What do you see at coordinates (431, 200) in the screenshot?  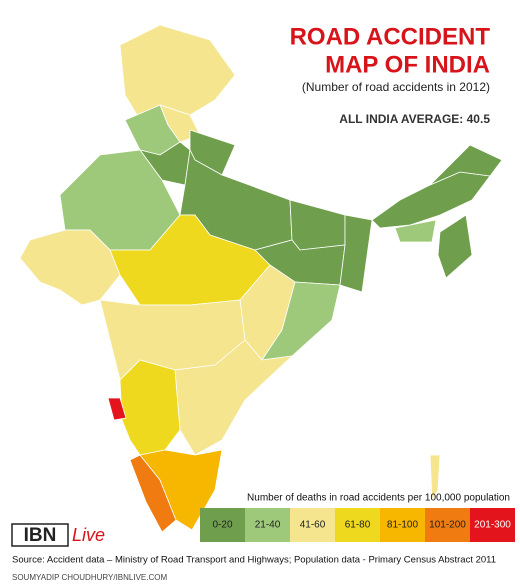 I see `assam` at bounding box center [431, 200].